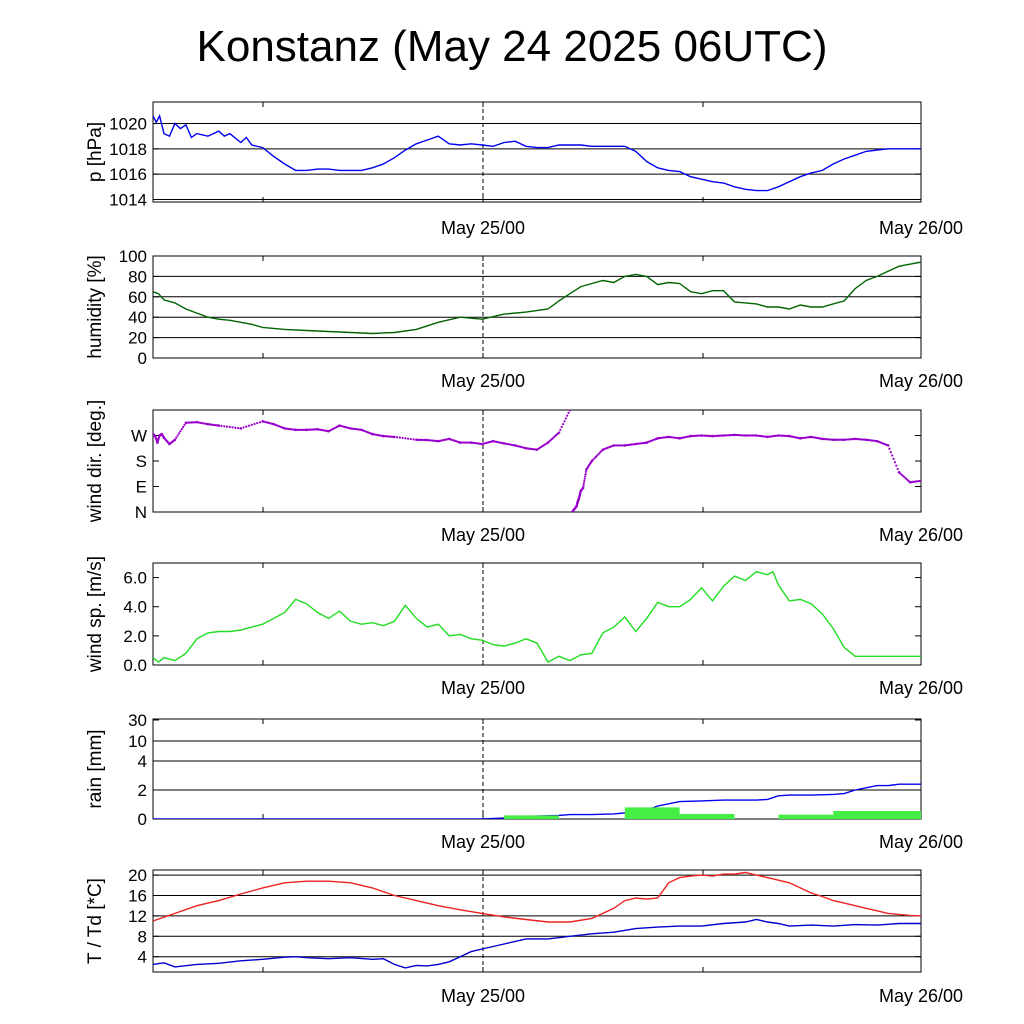 This screenshot has height=1024, width=1024. What do you see at coordinates (128, 149) in the screenshot?
I see `y-tick-label: 1018` at bounding box center [128, 149].